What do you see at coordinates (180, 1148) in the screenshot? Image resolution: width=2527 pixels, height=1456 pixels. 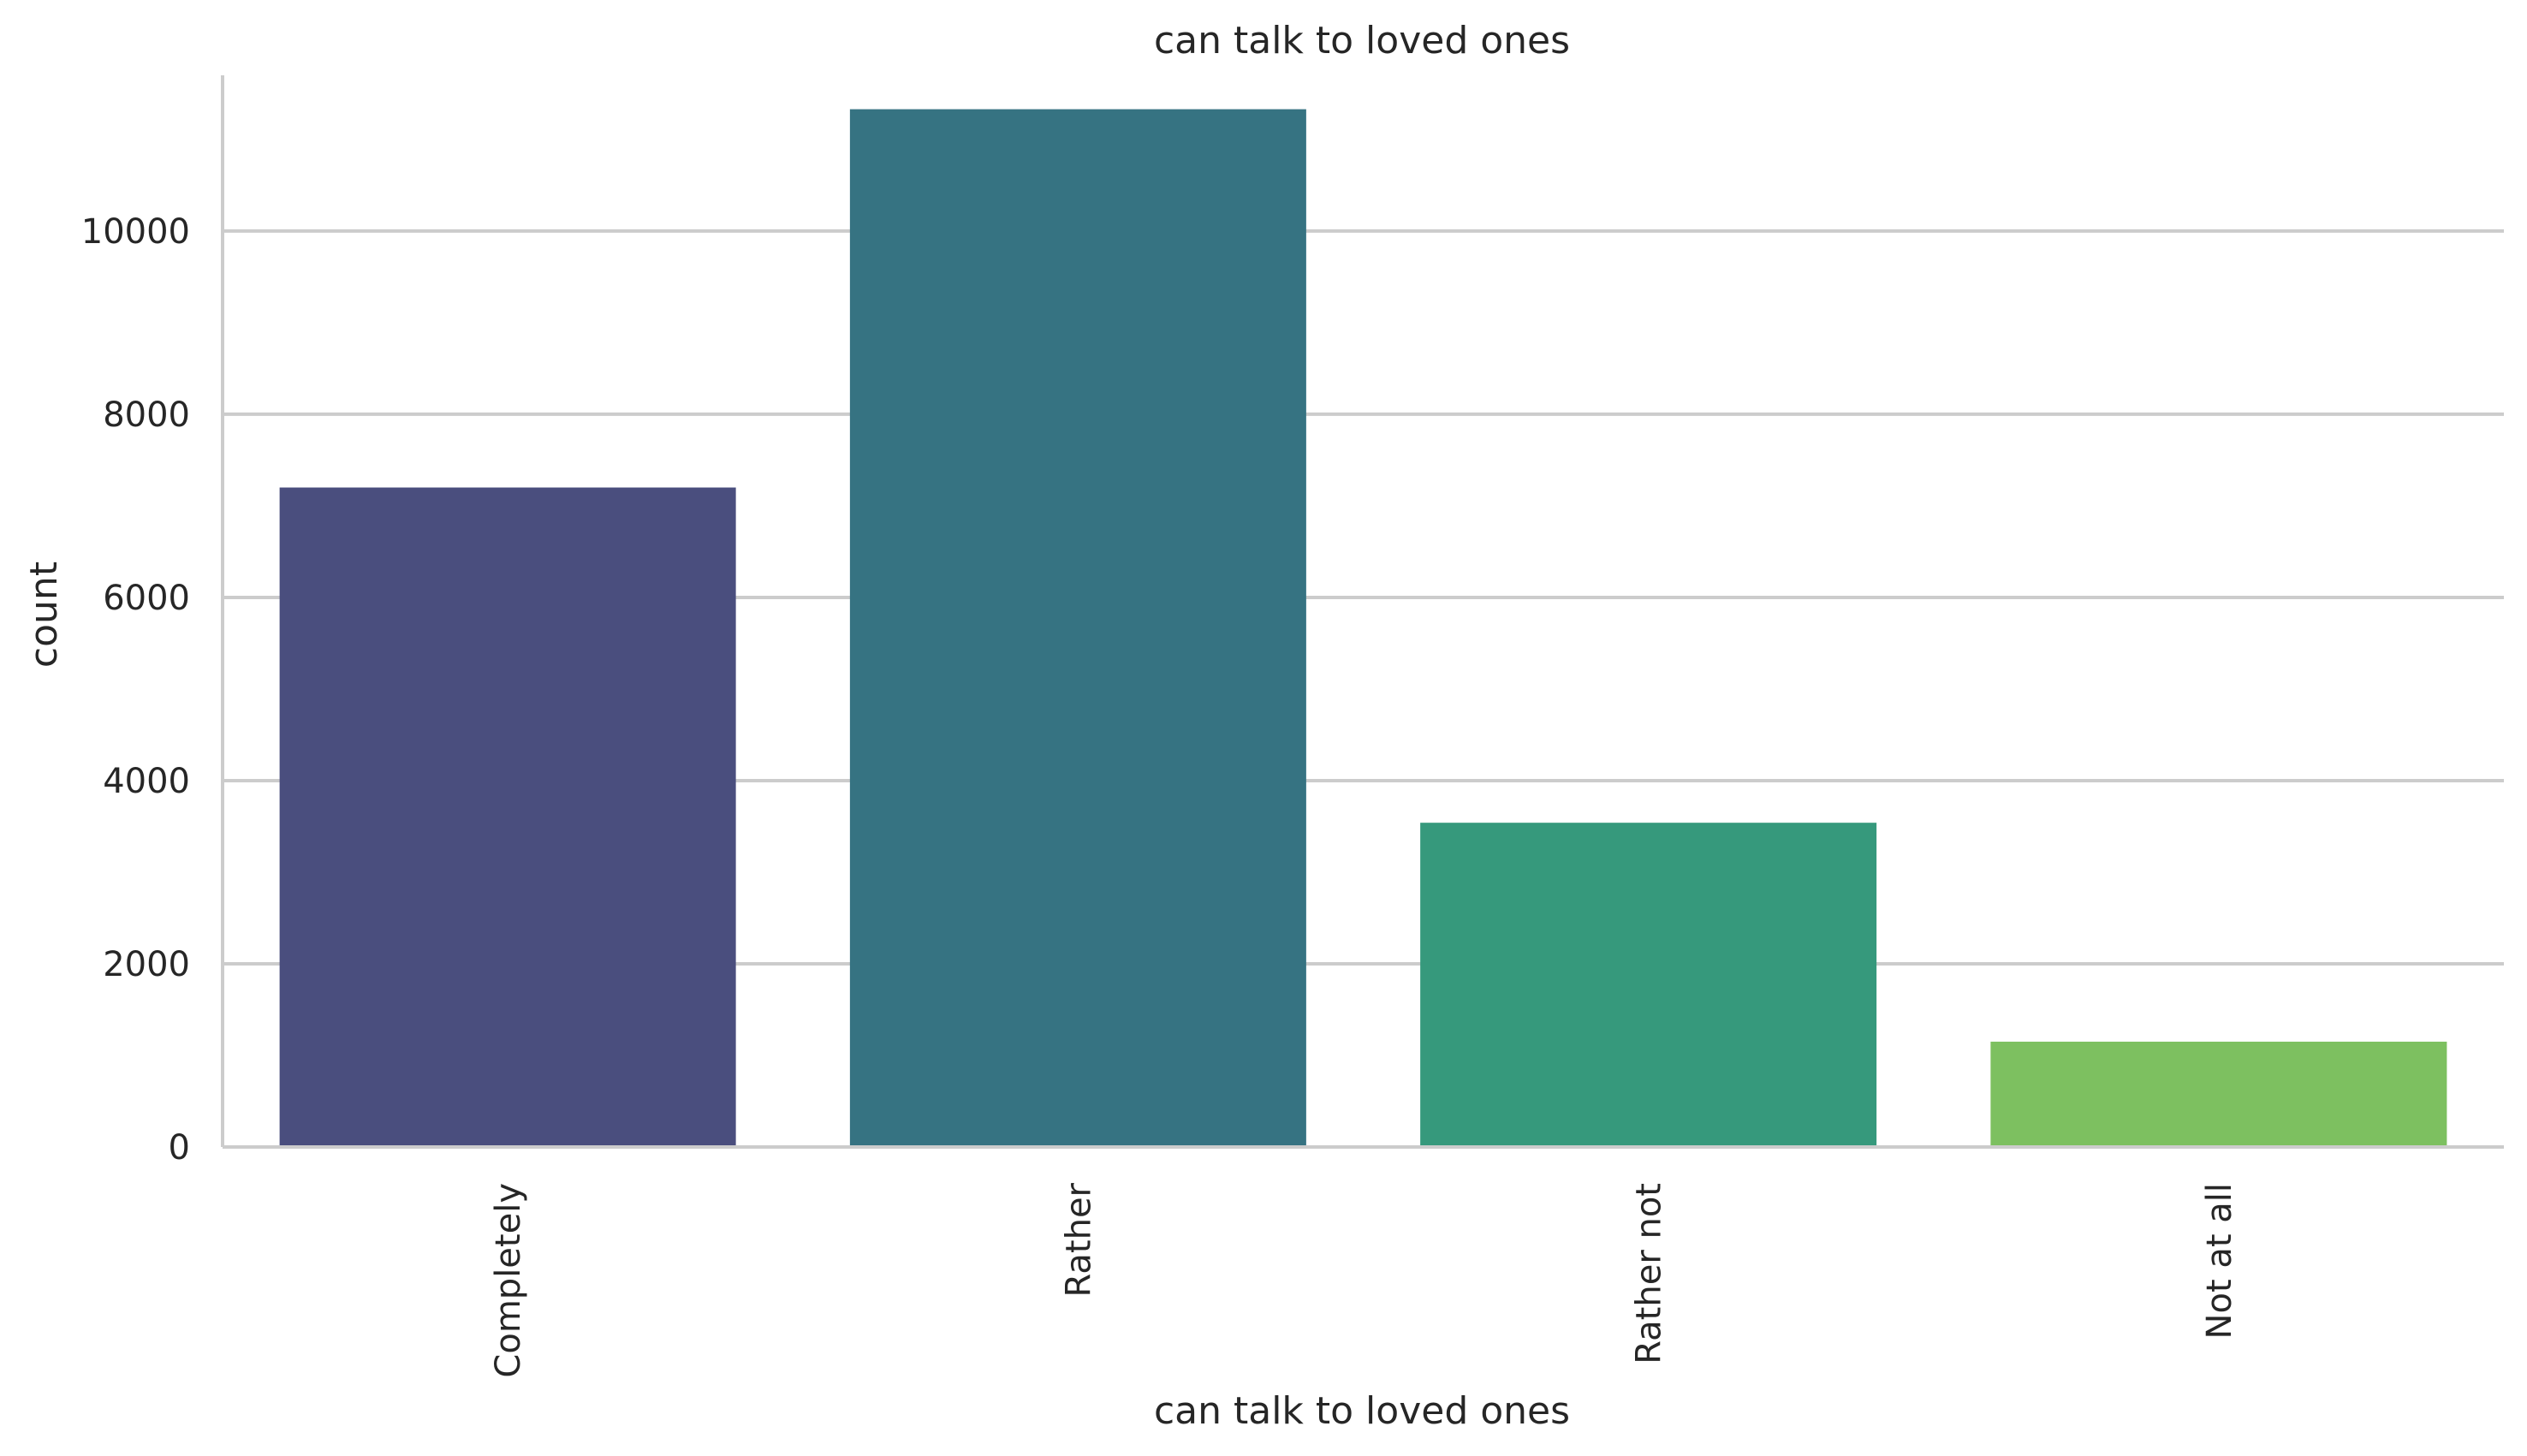 I see `y-tick-label-0: 0` at bounding box center [180, 1148].